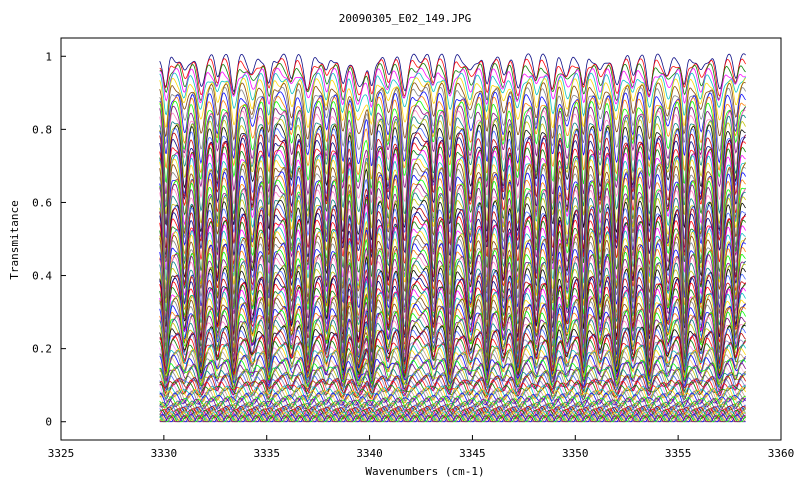 This screenshot has width=800, height=480. I want to click on x-tick-label: 3360, so click(781, 453).